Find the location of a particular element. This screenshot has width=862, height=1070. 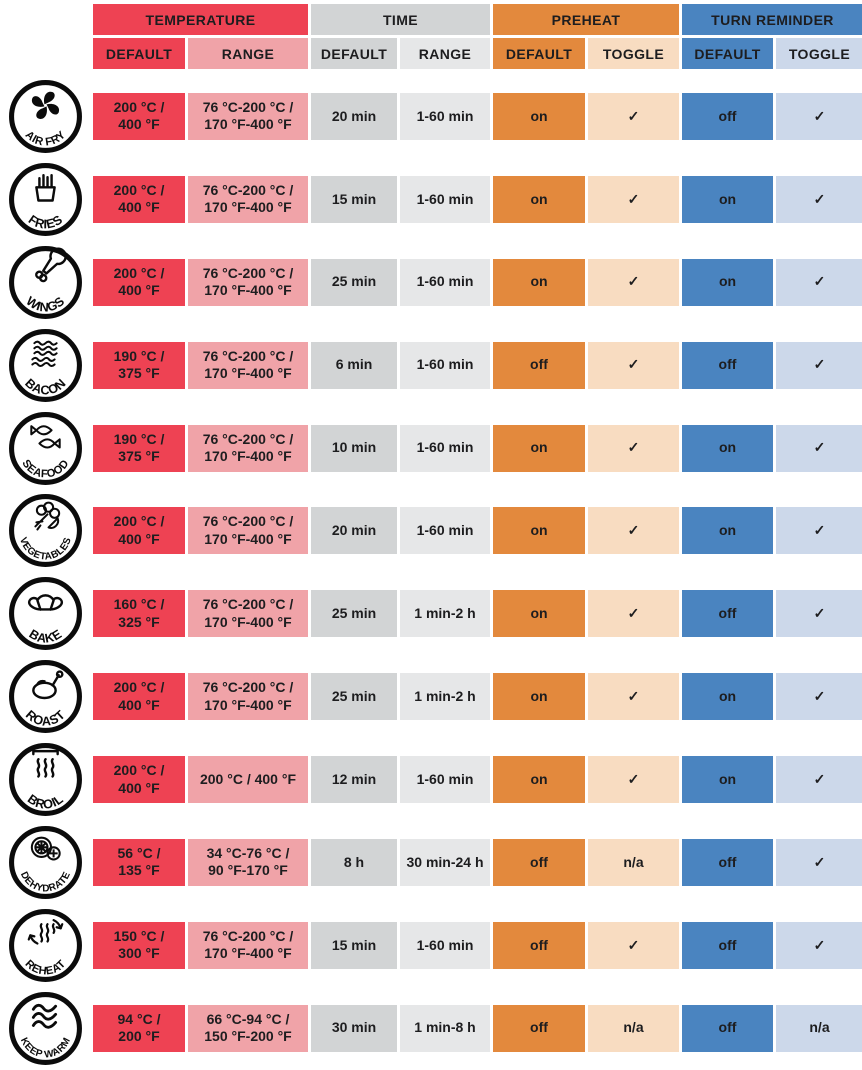

mode-label: ROAST is located at coordinates (44, 718).